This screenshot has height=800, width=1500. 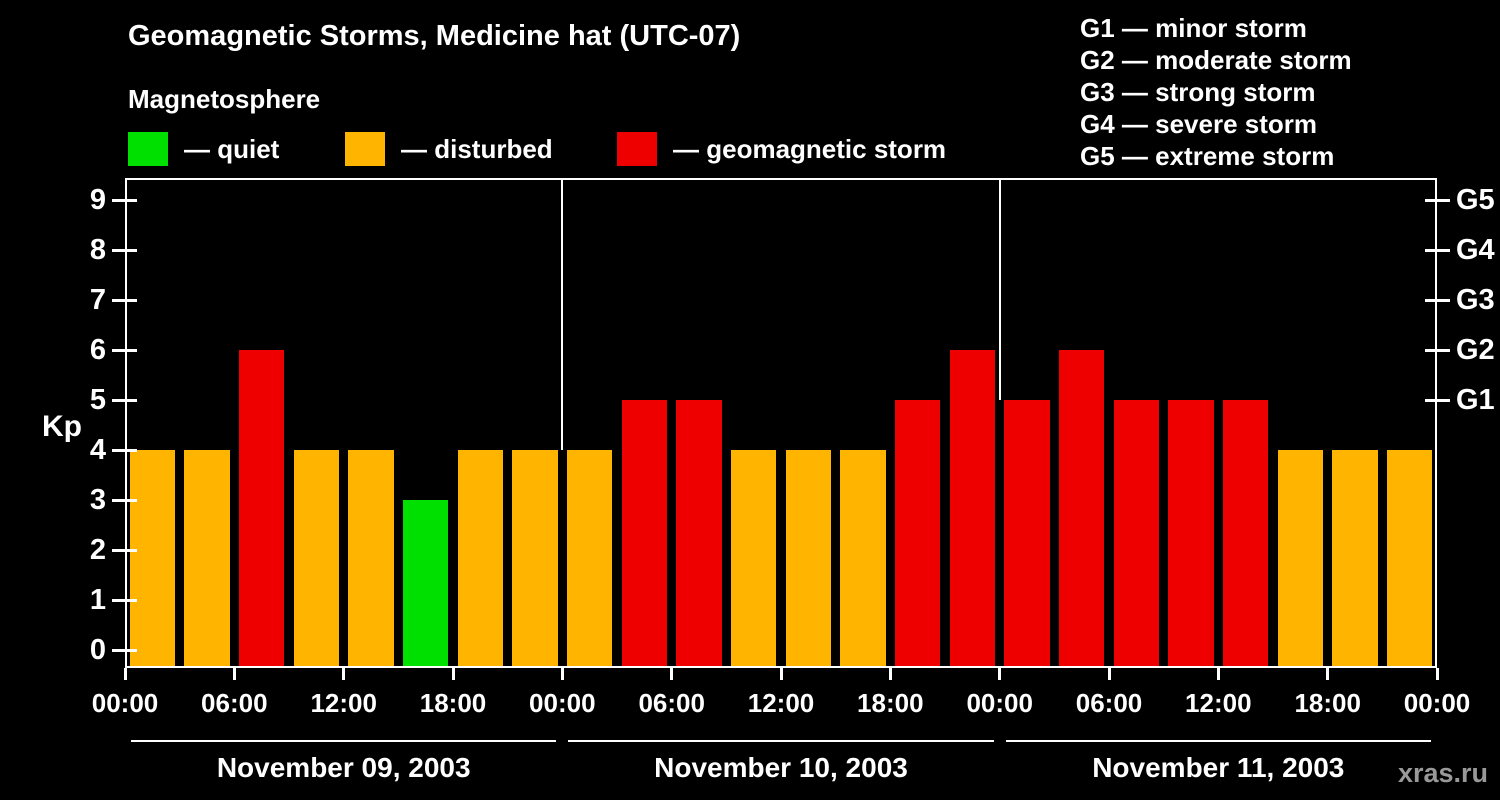 I want to click on legend-item-quiet: — quiet, so click(x=203, y=149).